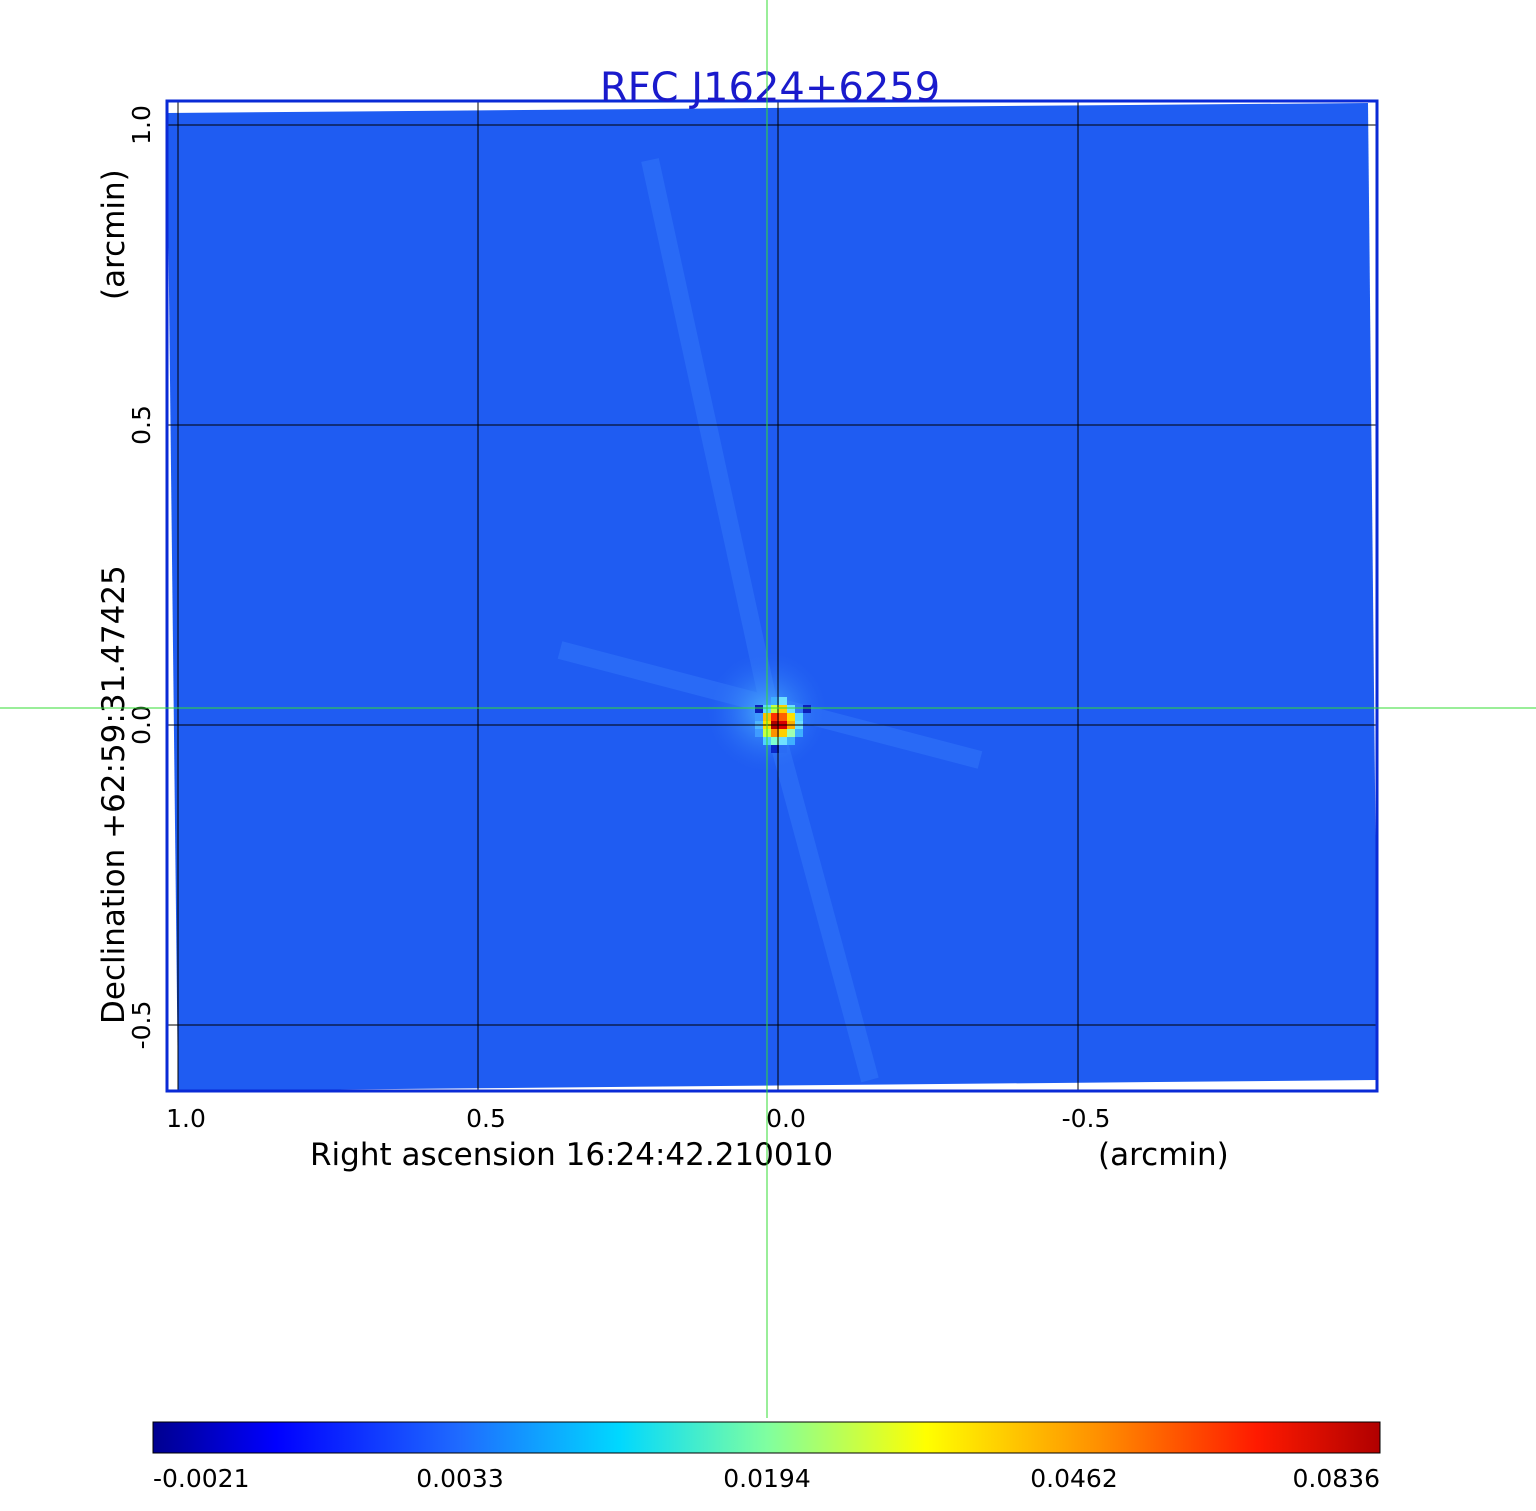 The image size is (1536, 1511). What do you see at coordinates (1336, 1478) in the screenshot?
I see `colorbar-tick-label: 0.0836` at bounding box center [1336, 1478].